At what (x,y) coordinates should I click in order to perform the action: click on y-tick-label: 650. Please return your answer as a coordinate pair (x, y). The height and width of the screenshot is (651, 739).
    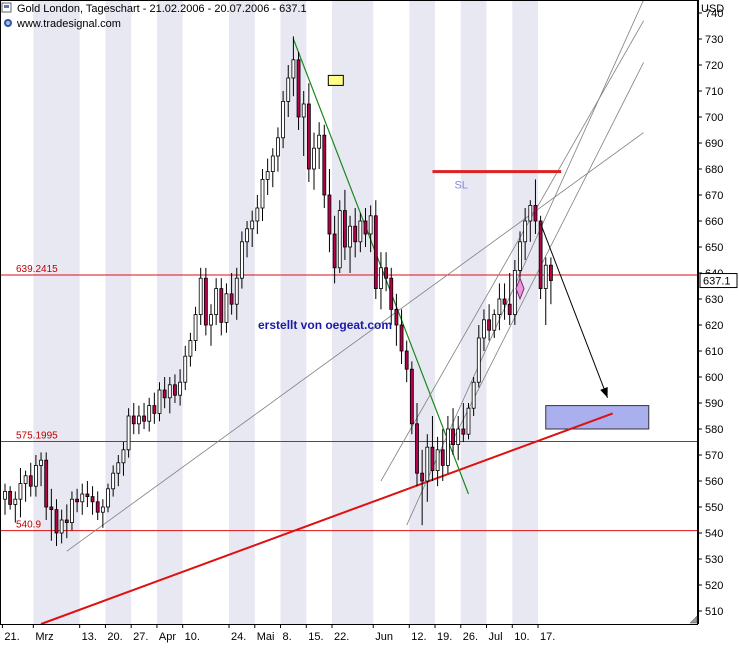
    Looking at the image, I should click on (714, 248).